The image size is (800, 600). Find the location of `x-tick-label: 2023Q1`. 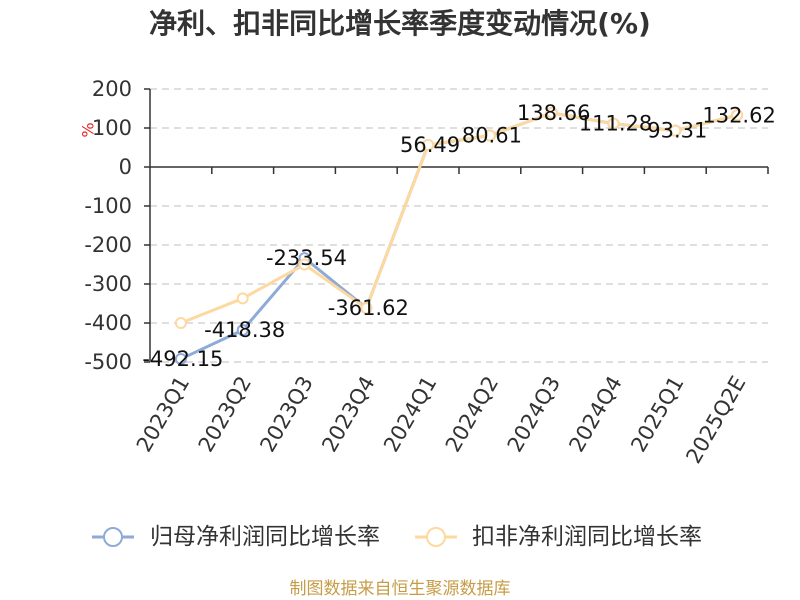

x-tick-label: 2023Q1 is located at coordinates (163, 414).